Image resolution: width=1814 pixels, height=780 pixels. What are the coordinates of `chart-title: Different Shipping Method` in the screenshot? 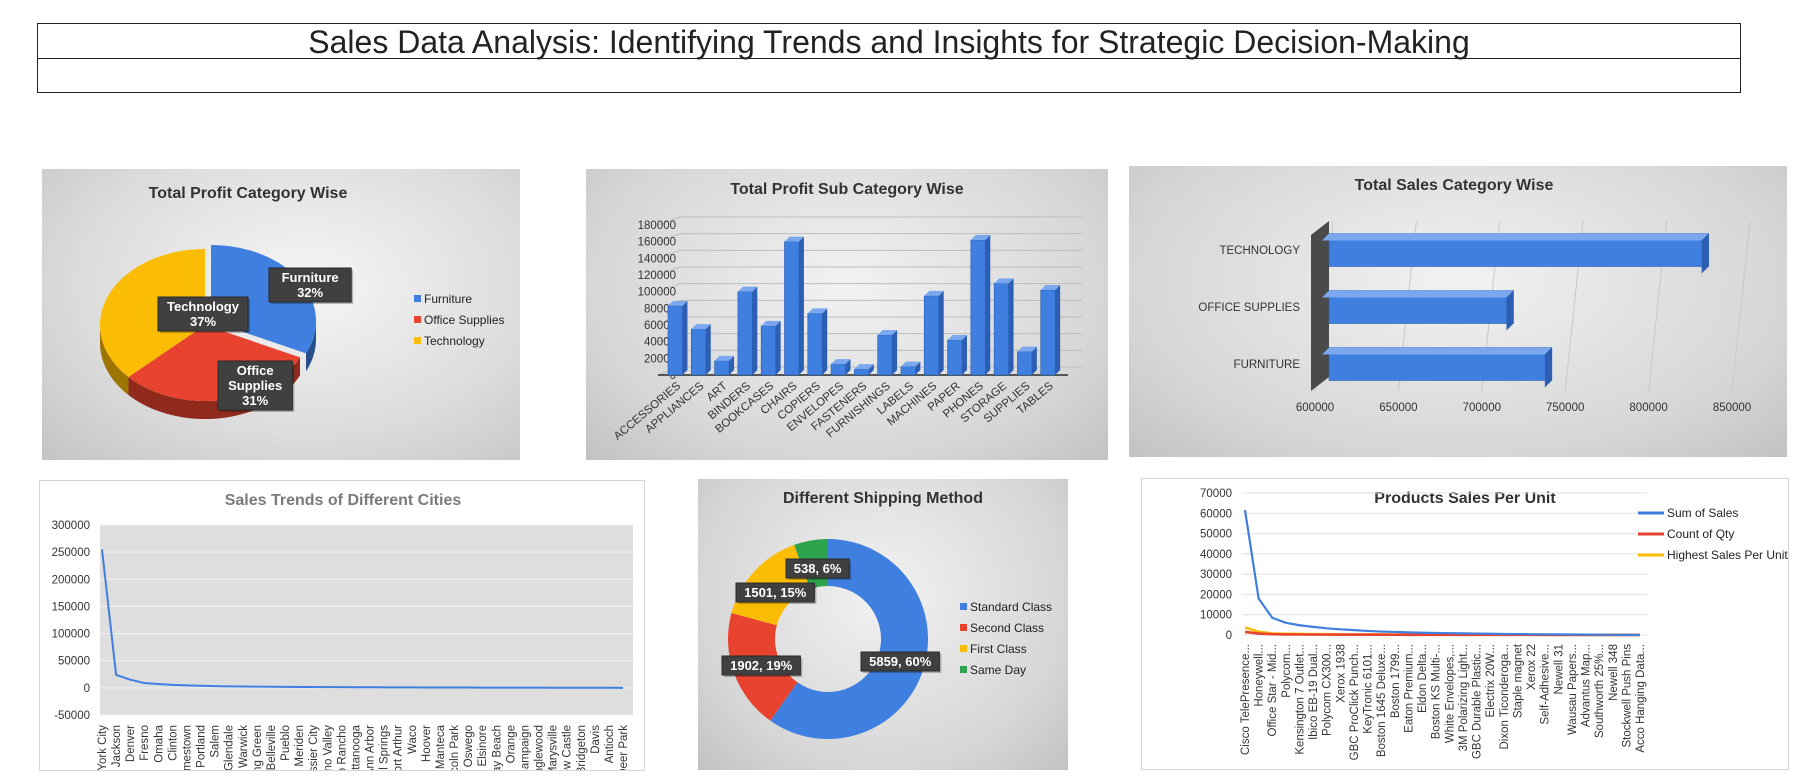 It's located at (883, 498).